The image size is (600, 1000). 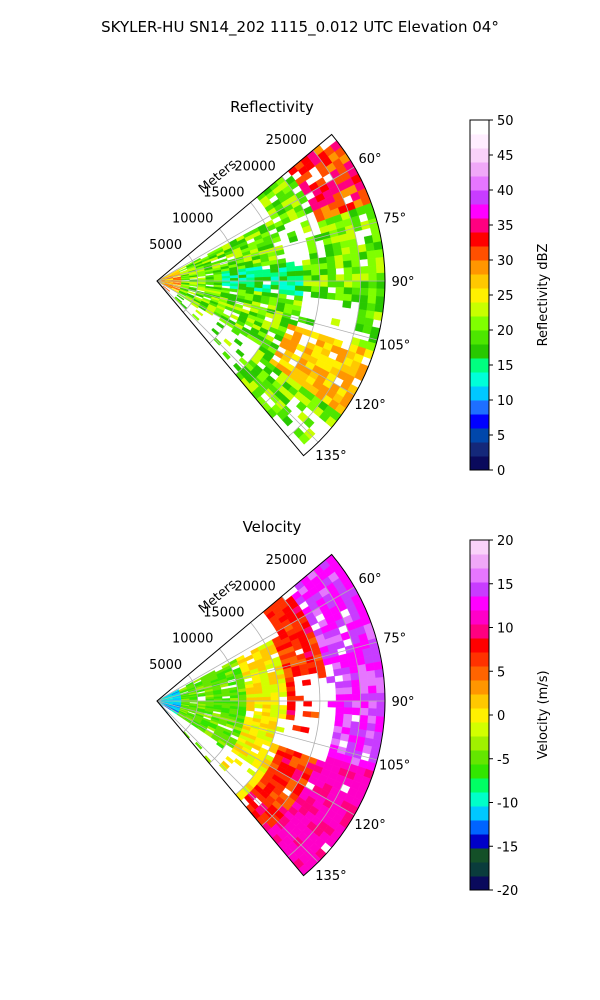 What do you see at coordinates (501, 436) in the screenshot?
I see `refl-colorbar-tick-label: 5` at bounding box center [501, 436].